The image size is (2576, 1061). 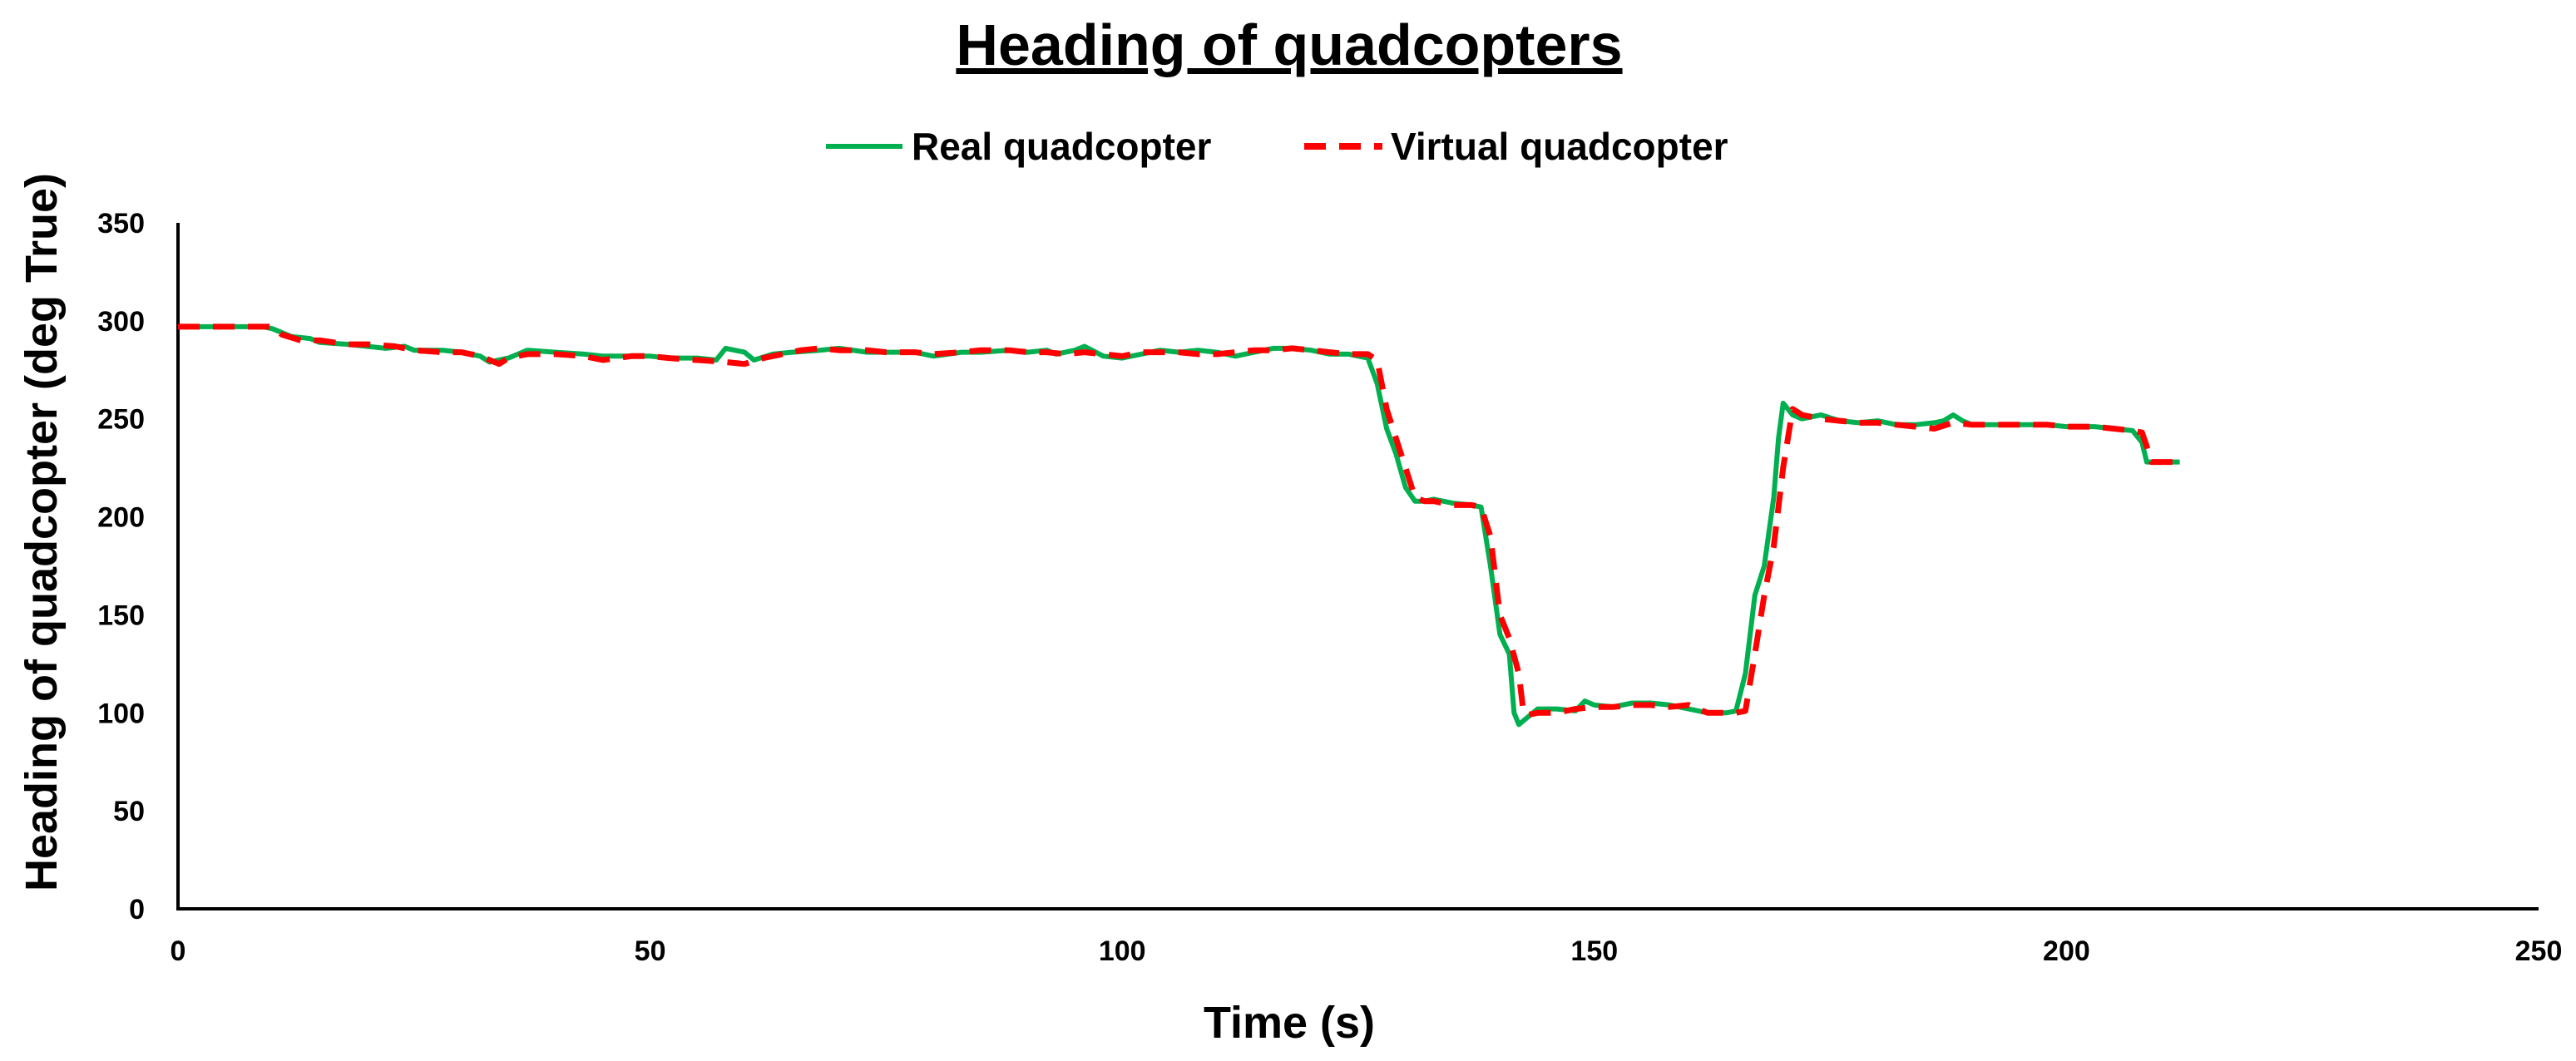 What do you see at coordinates (121, 518) in the screenshot?
I see `y-tick-label: 200` at bounding box center [121, 518].